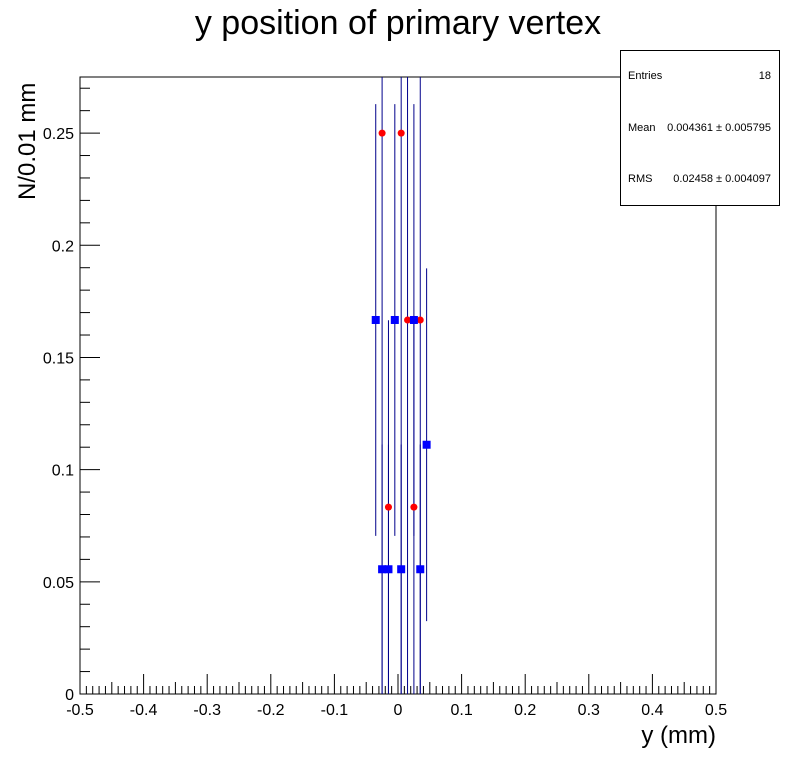 This screenshot has height=772, width=796. I want to click on x-tick-label: 0.4, so click(652, 710).